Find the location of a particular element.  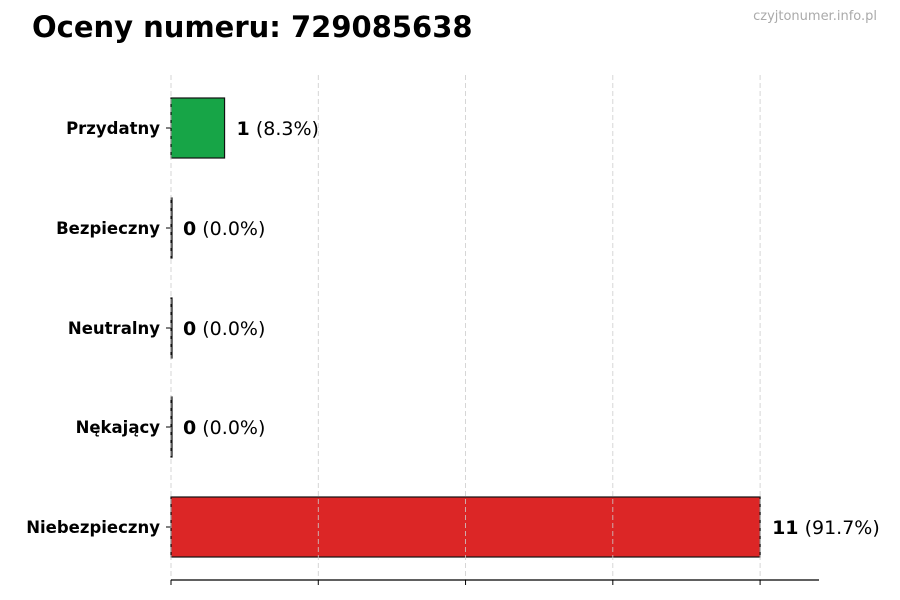

percent: (91.7%) is located at coordinates (839, 528).